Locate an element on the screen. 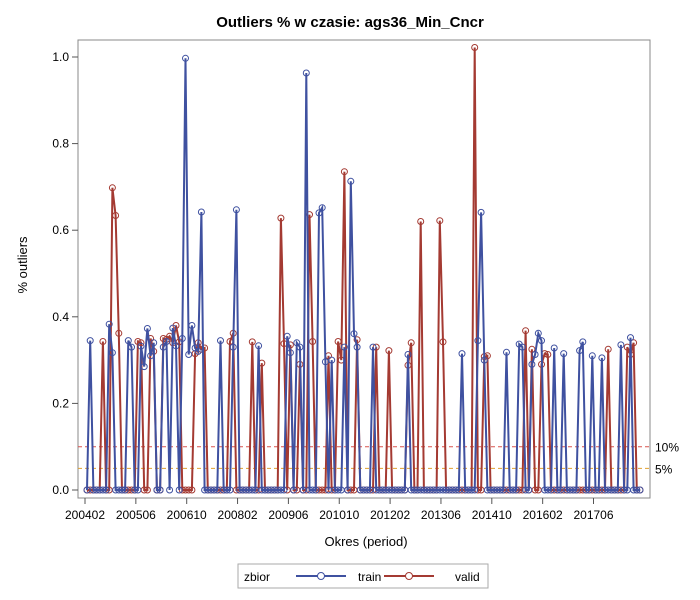  y-tick-label: 0.4 is located at coordinates (60, 317).